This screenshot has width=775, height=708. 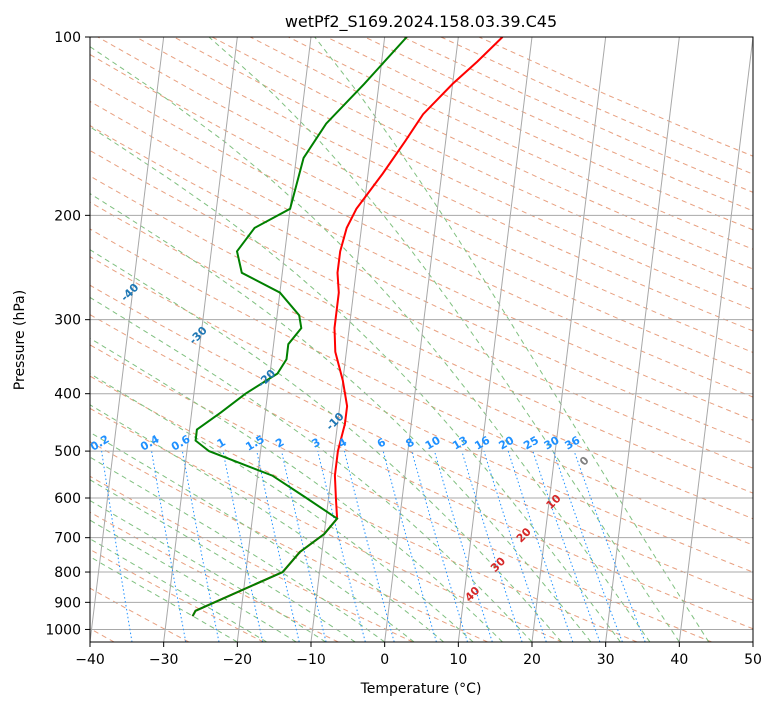 I want to click on mixing-ratio-label: 1, so click(x=221, y=443).